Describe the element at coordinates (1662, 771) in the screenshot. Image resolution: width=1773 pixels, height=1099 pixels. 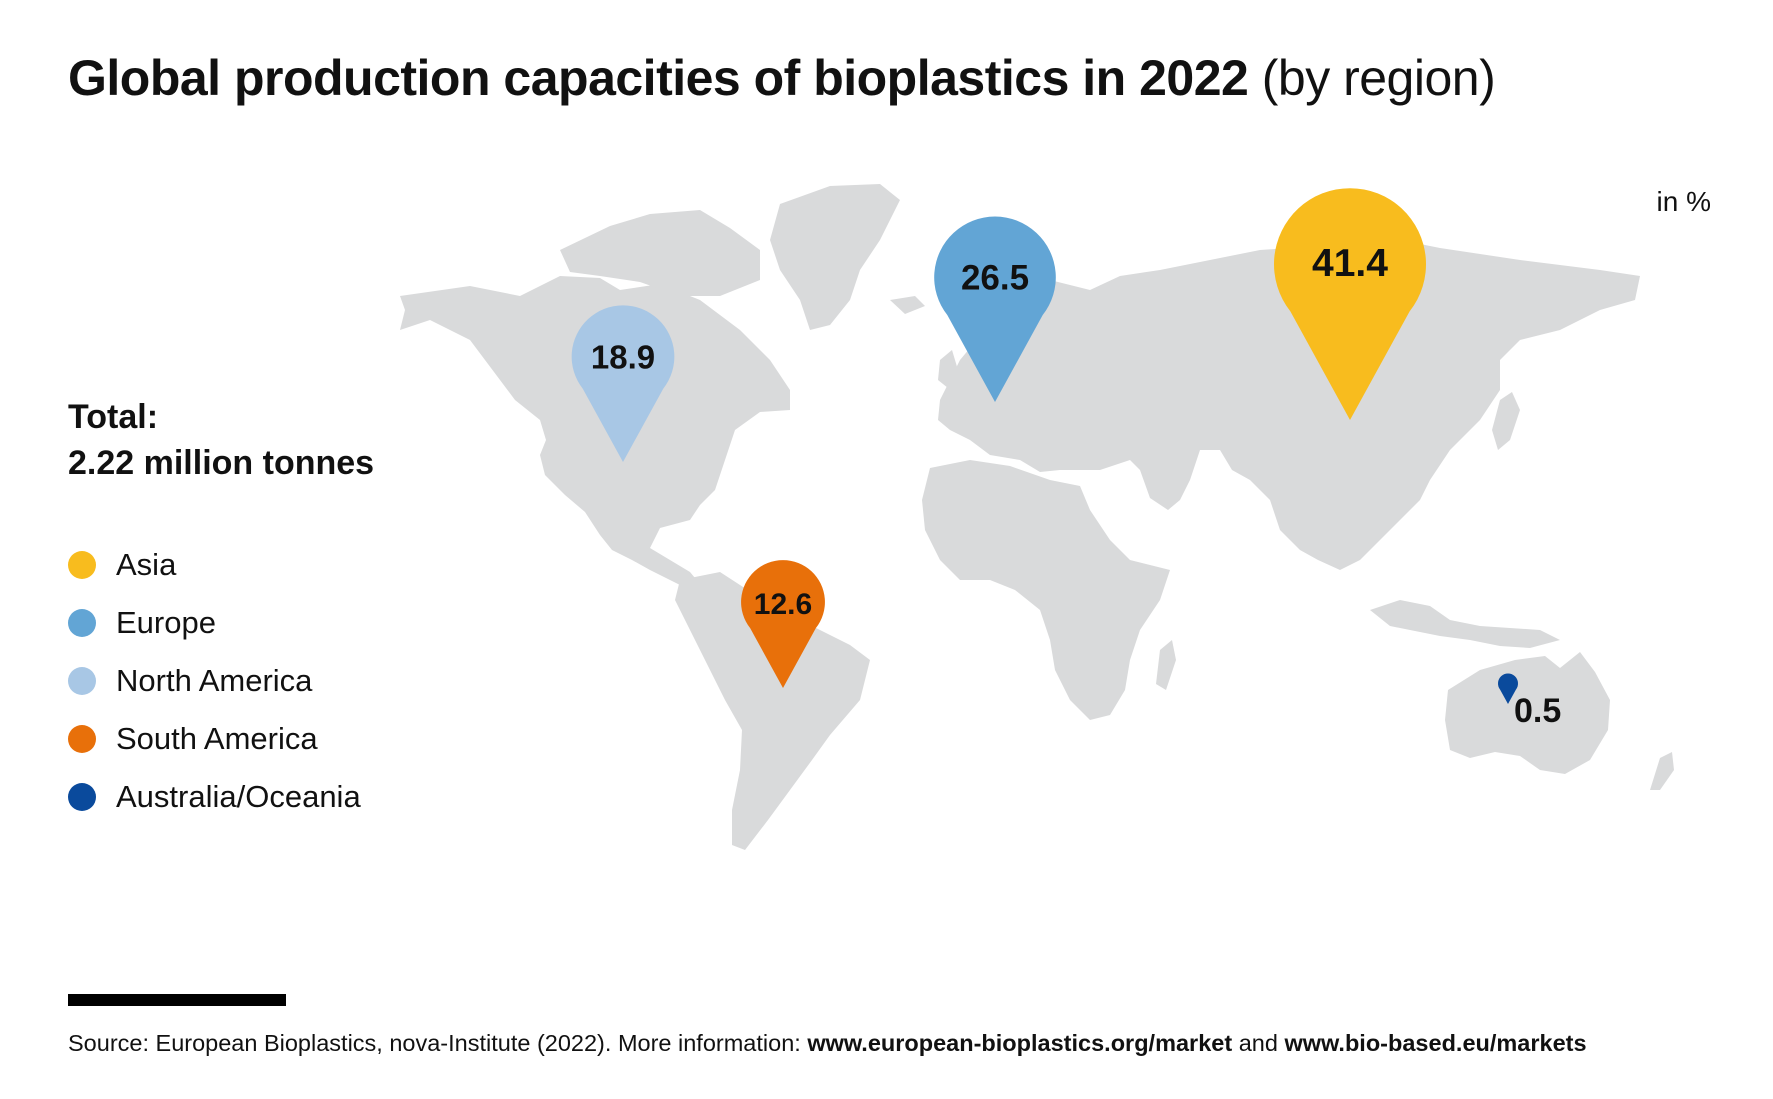
I see `new-zealand` at that location.